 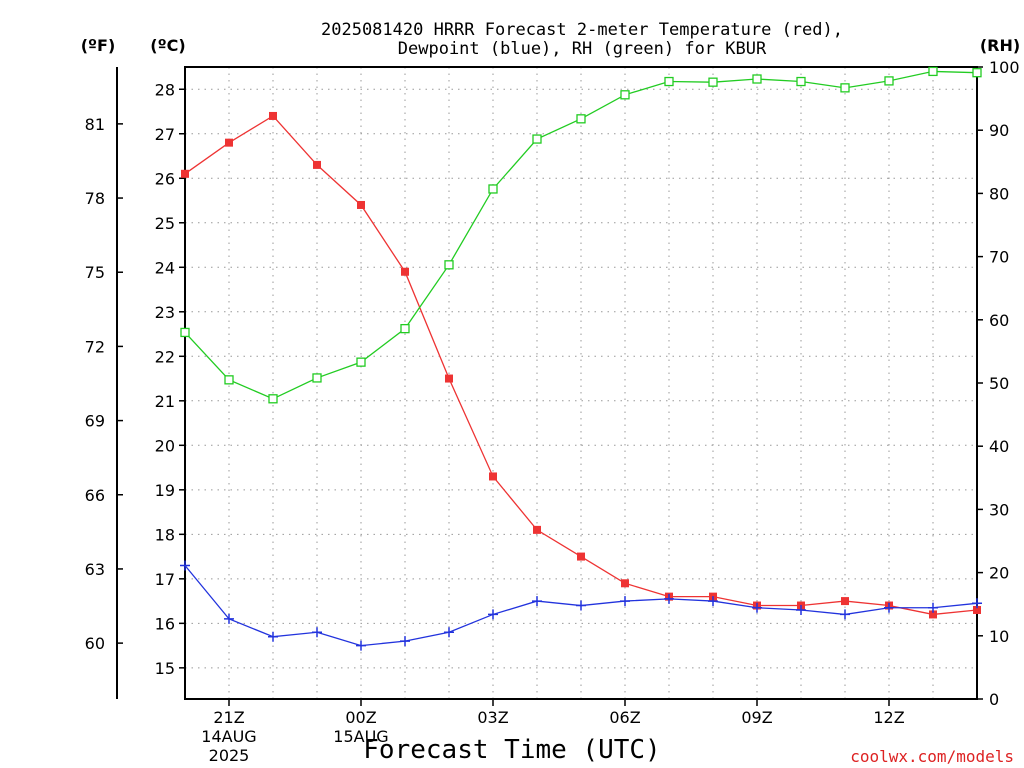 What do you see at coordinates (165, 579) in the screenshot?
I see `celsius-tick-label: 17` at bounding box center [165, 579].